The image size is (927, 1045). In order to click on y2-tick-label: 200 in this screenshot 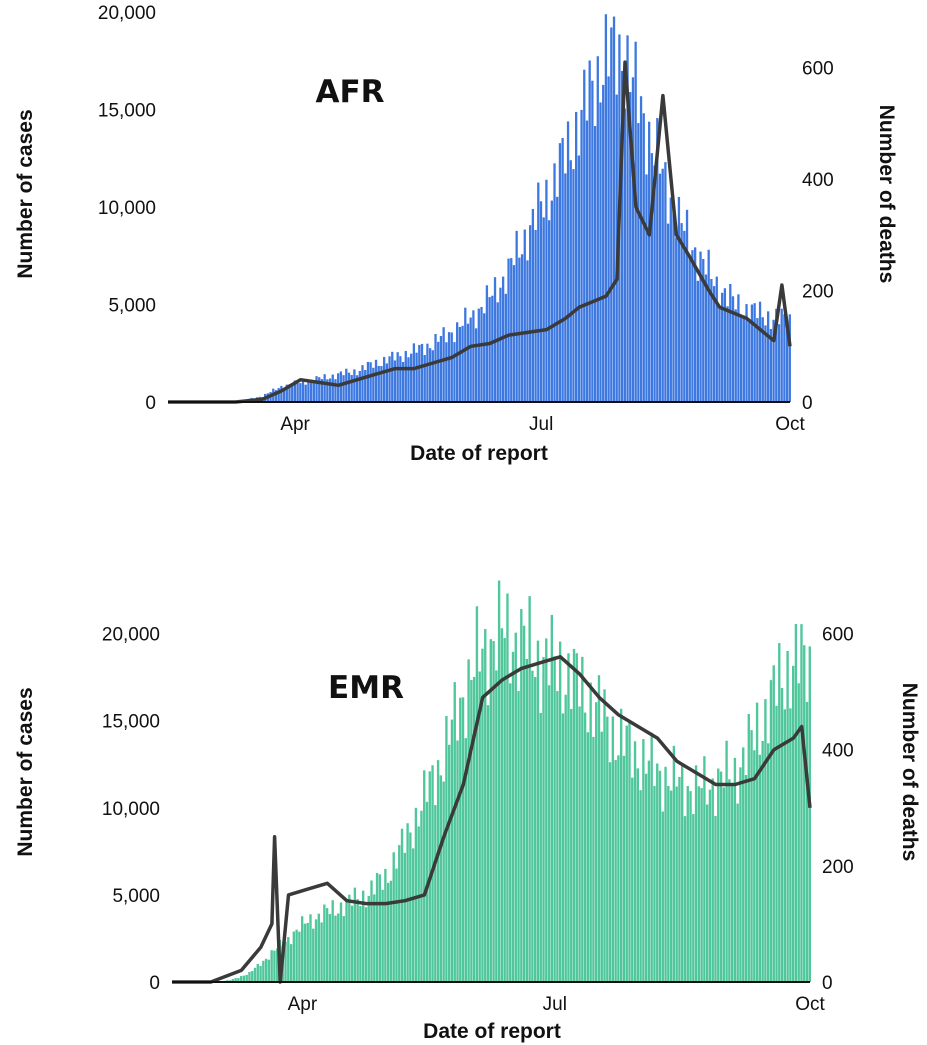, I will do `click(838, 867)`.